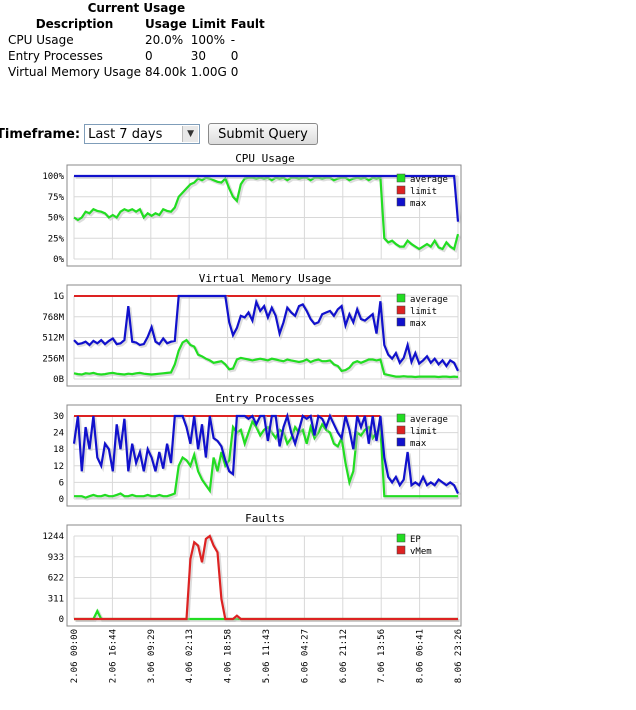 The height and width of the screenshot is (710, 636). Describe the element at coordinates (166, 72) in the screenshot. I see `vmem-usage: 84.00k` at that location.